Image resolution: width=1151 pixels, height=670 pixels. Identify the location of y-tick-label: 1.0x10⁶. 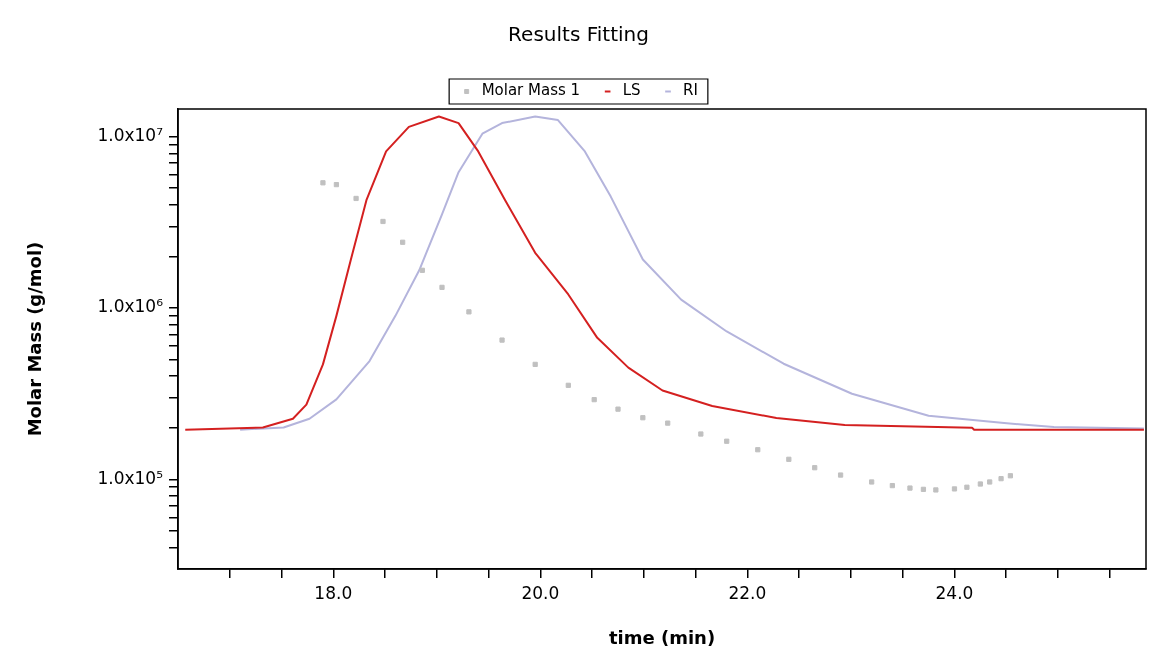
(130, 306).